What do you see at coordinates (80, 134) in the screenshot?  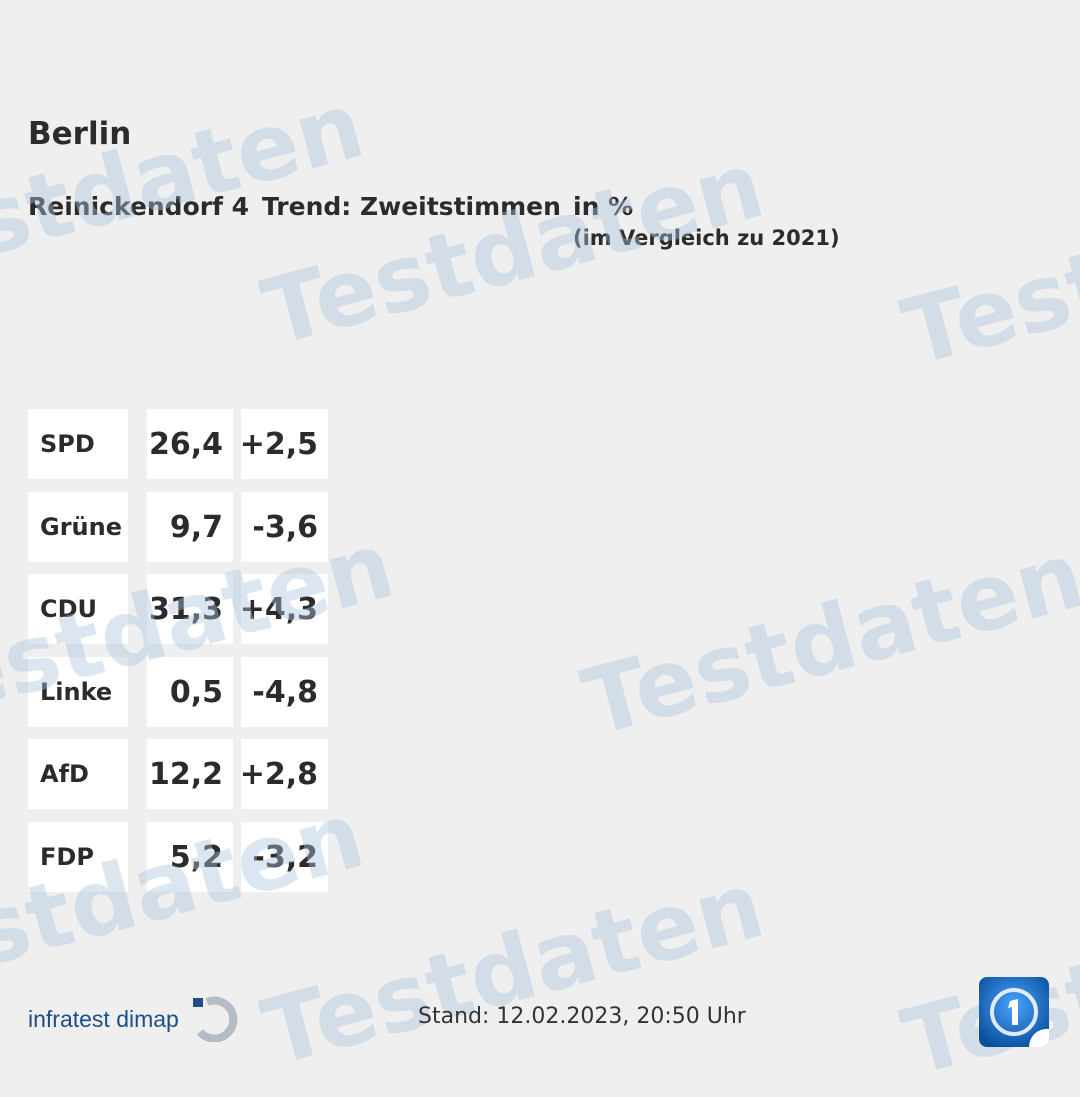 I see `region-title: Berlin` at bounding box center [80, 134].